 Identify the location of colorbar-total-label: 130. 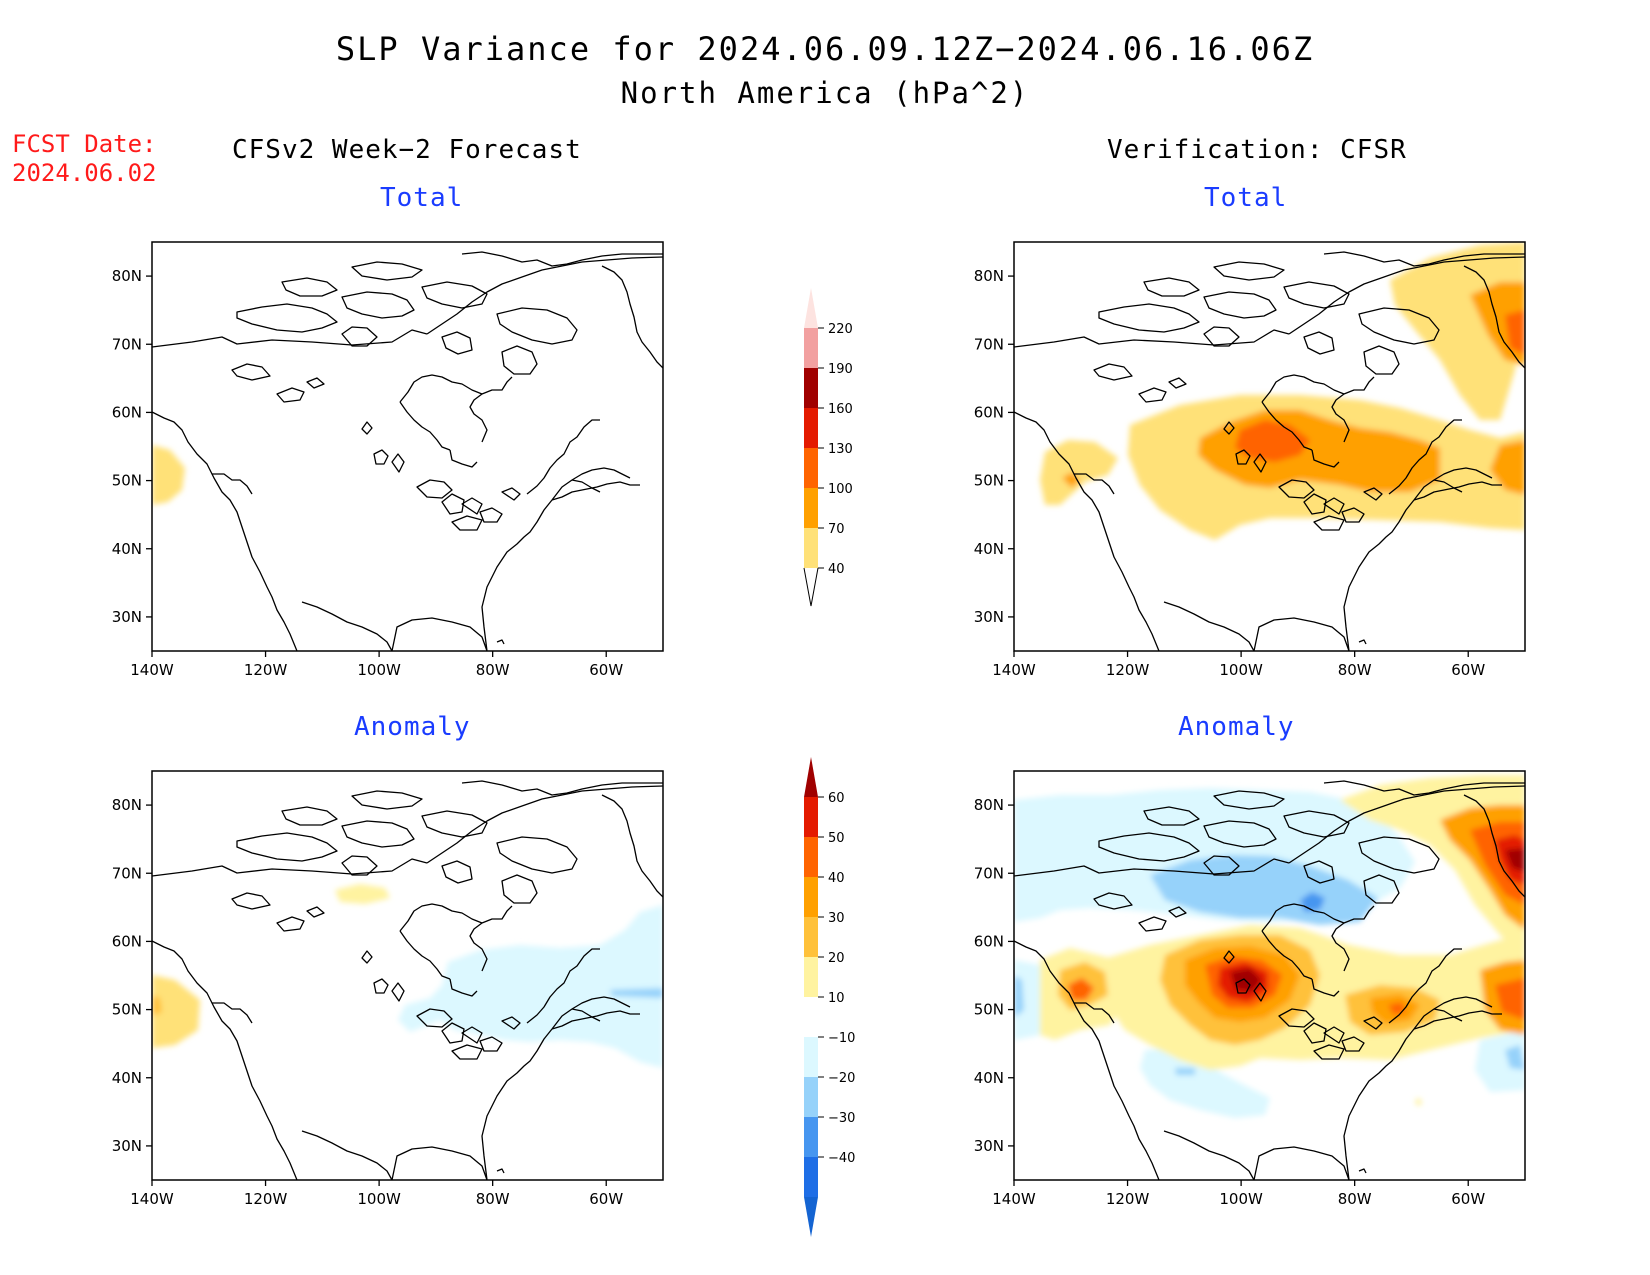
(840, 449).